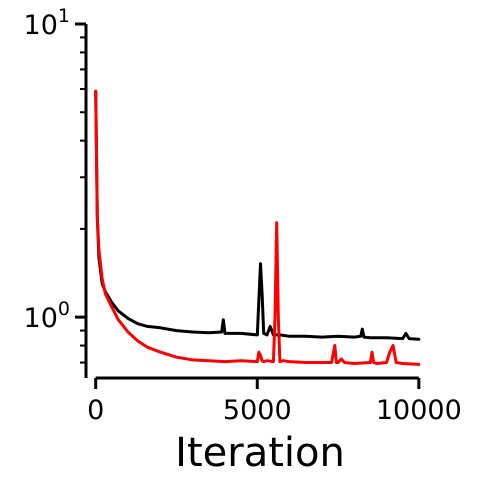 The image size is (487, 487). What do you see at coordinates (95, 410) in the screenshot?
I see `x-tick-label: 0` at bounding box center [95, 410].